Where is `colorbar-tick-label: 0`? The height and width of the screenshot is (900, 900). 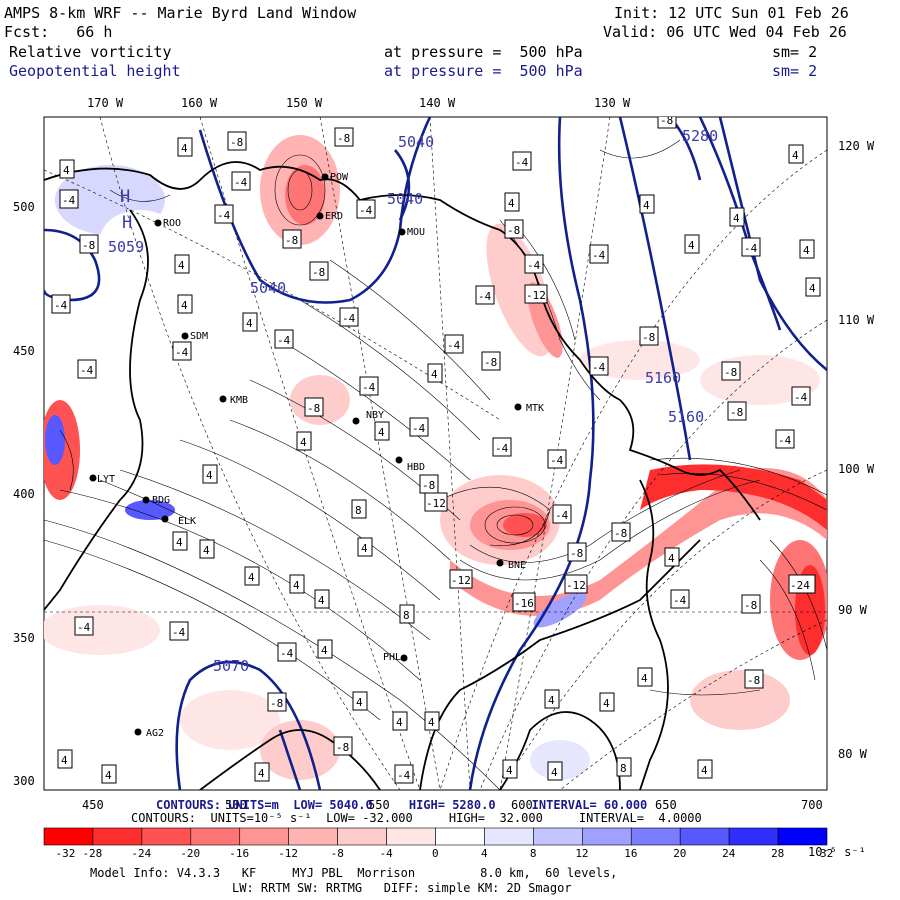
colorbar-tick-label: 0 is located at coordinates (435, 853).